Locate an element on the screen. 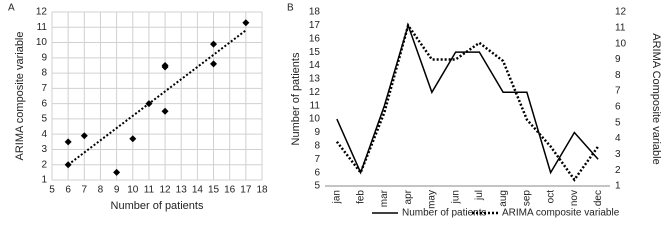 Image resolution: width=666 pixels, height=240 pixels. y2-tick-label: 12 is located at coordinates (621, 12).